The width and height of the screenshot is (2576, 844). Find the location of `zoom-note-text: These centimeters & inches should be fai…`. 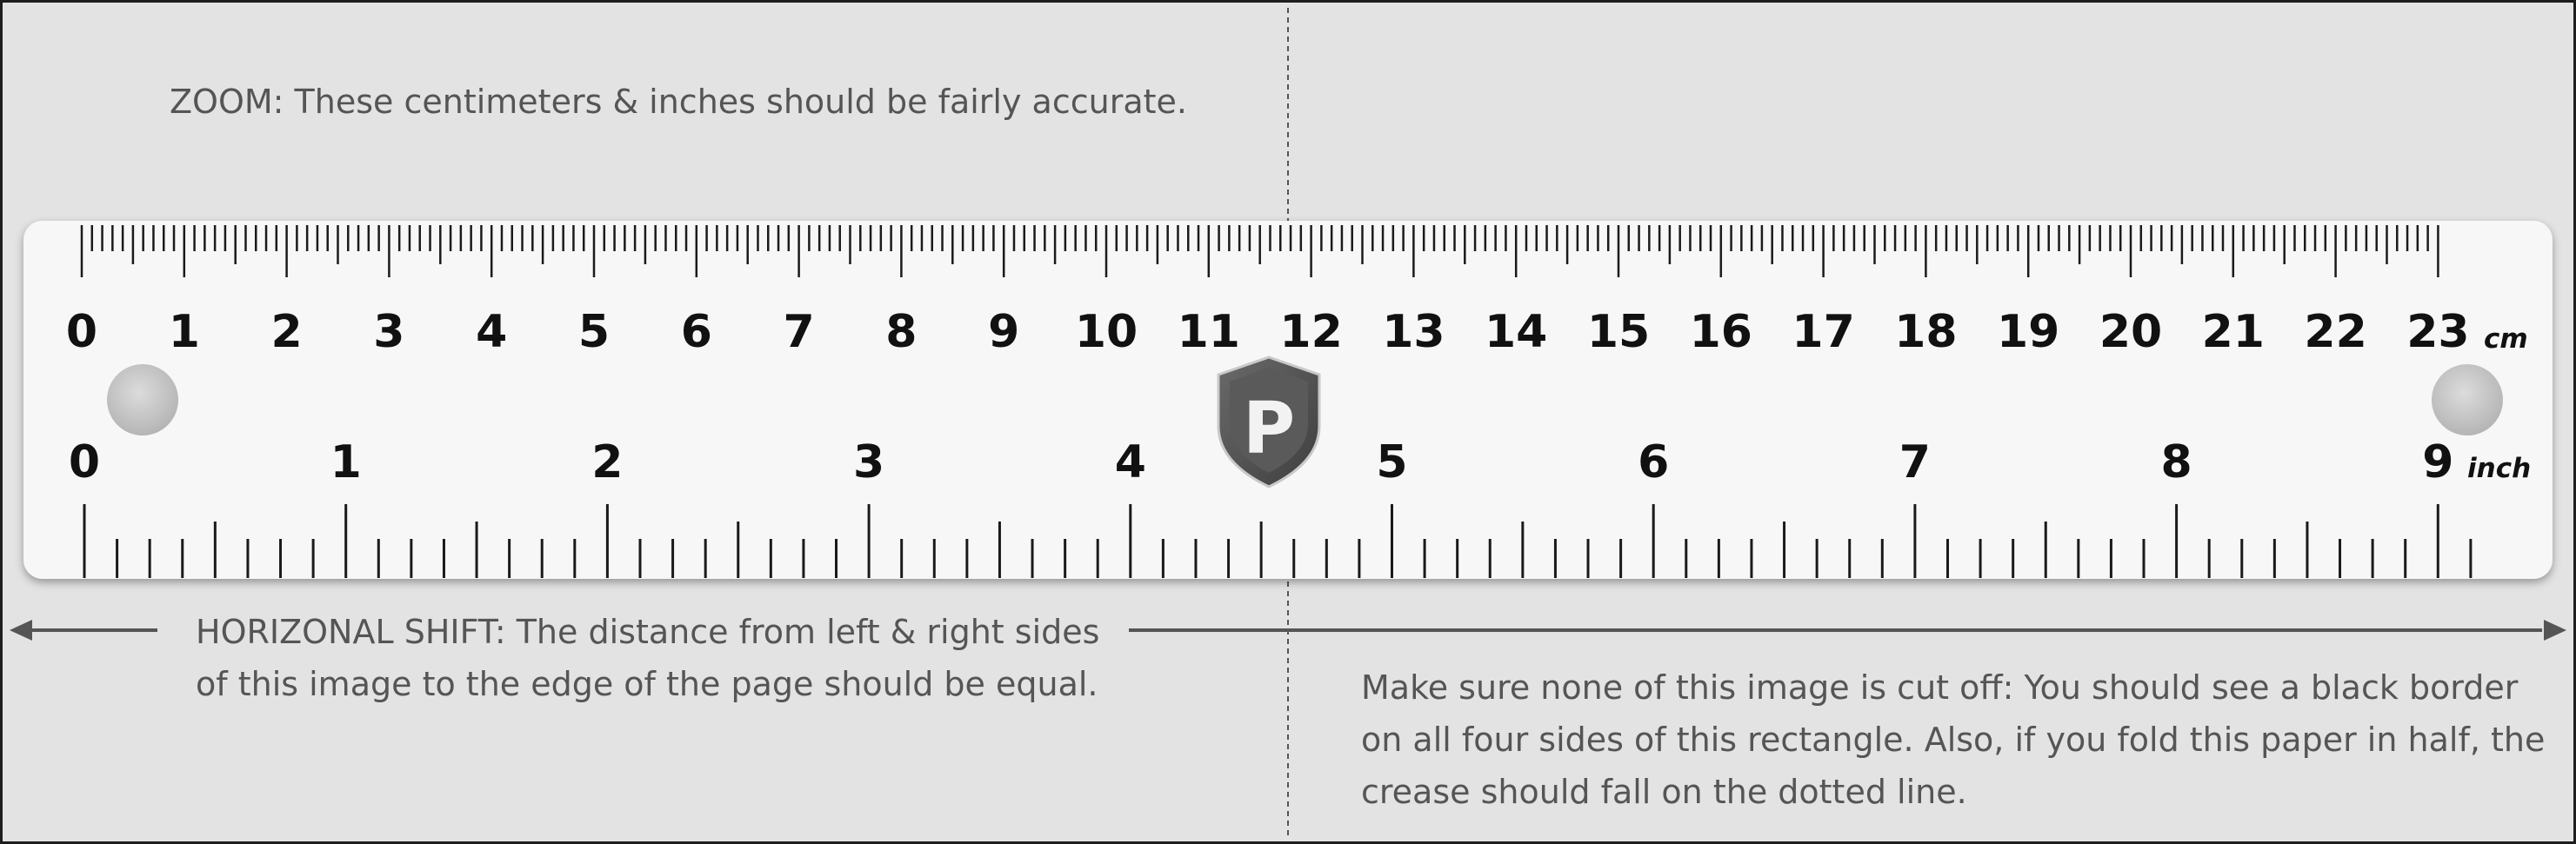

zoom-note-text: These centimeters & inches should be fai… is located at coordinates (735, 102).